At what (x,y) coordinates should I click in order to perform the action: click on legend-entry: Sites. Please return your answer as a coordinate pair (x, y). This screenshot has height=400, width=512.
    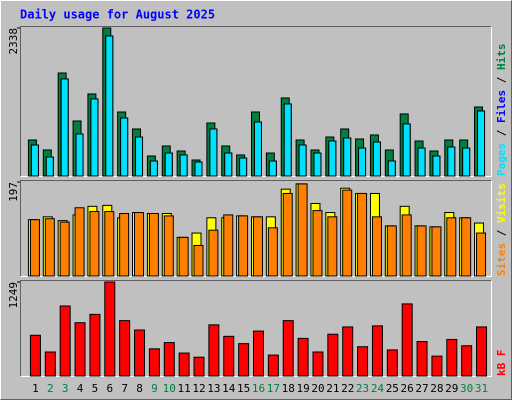
    Looking at the image, I should click on (501, 259).